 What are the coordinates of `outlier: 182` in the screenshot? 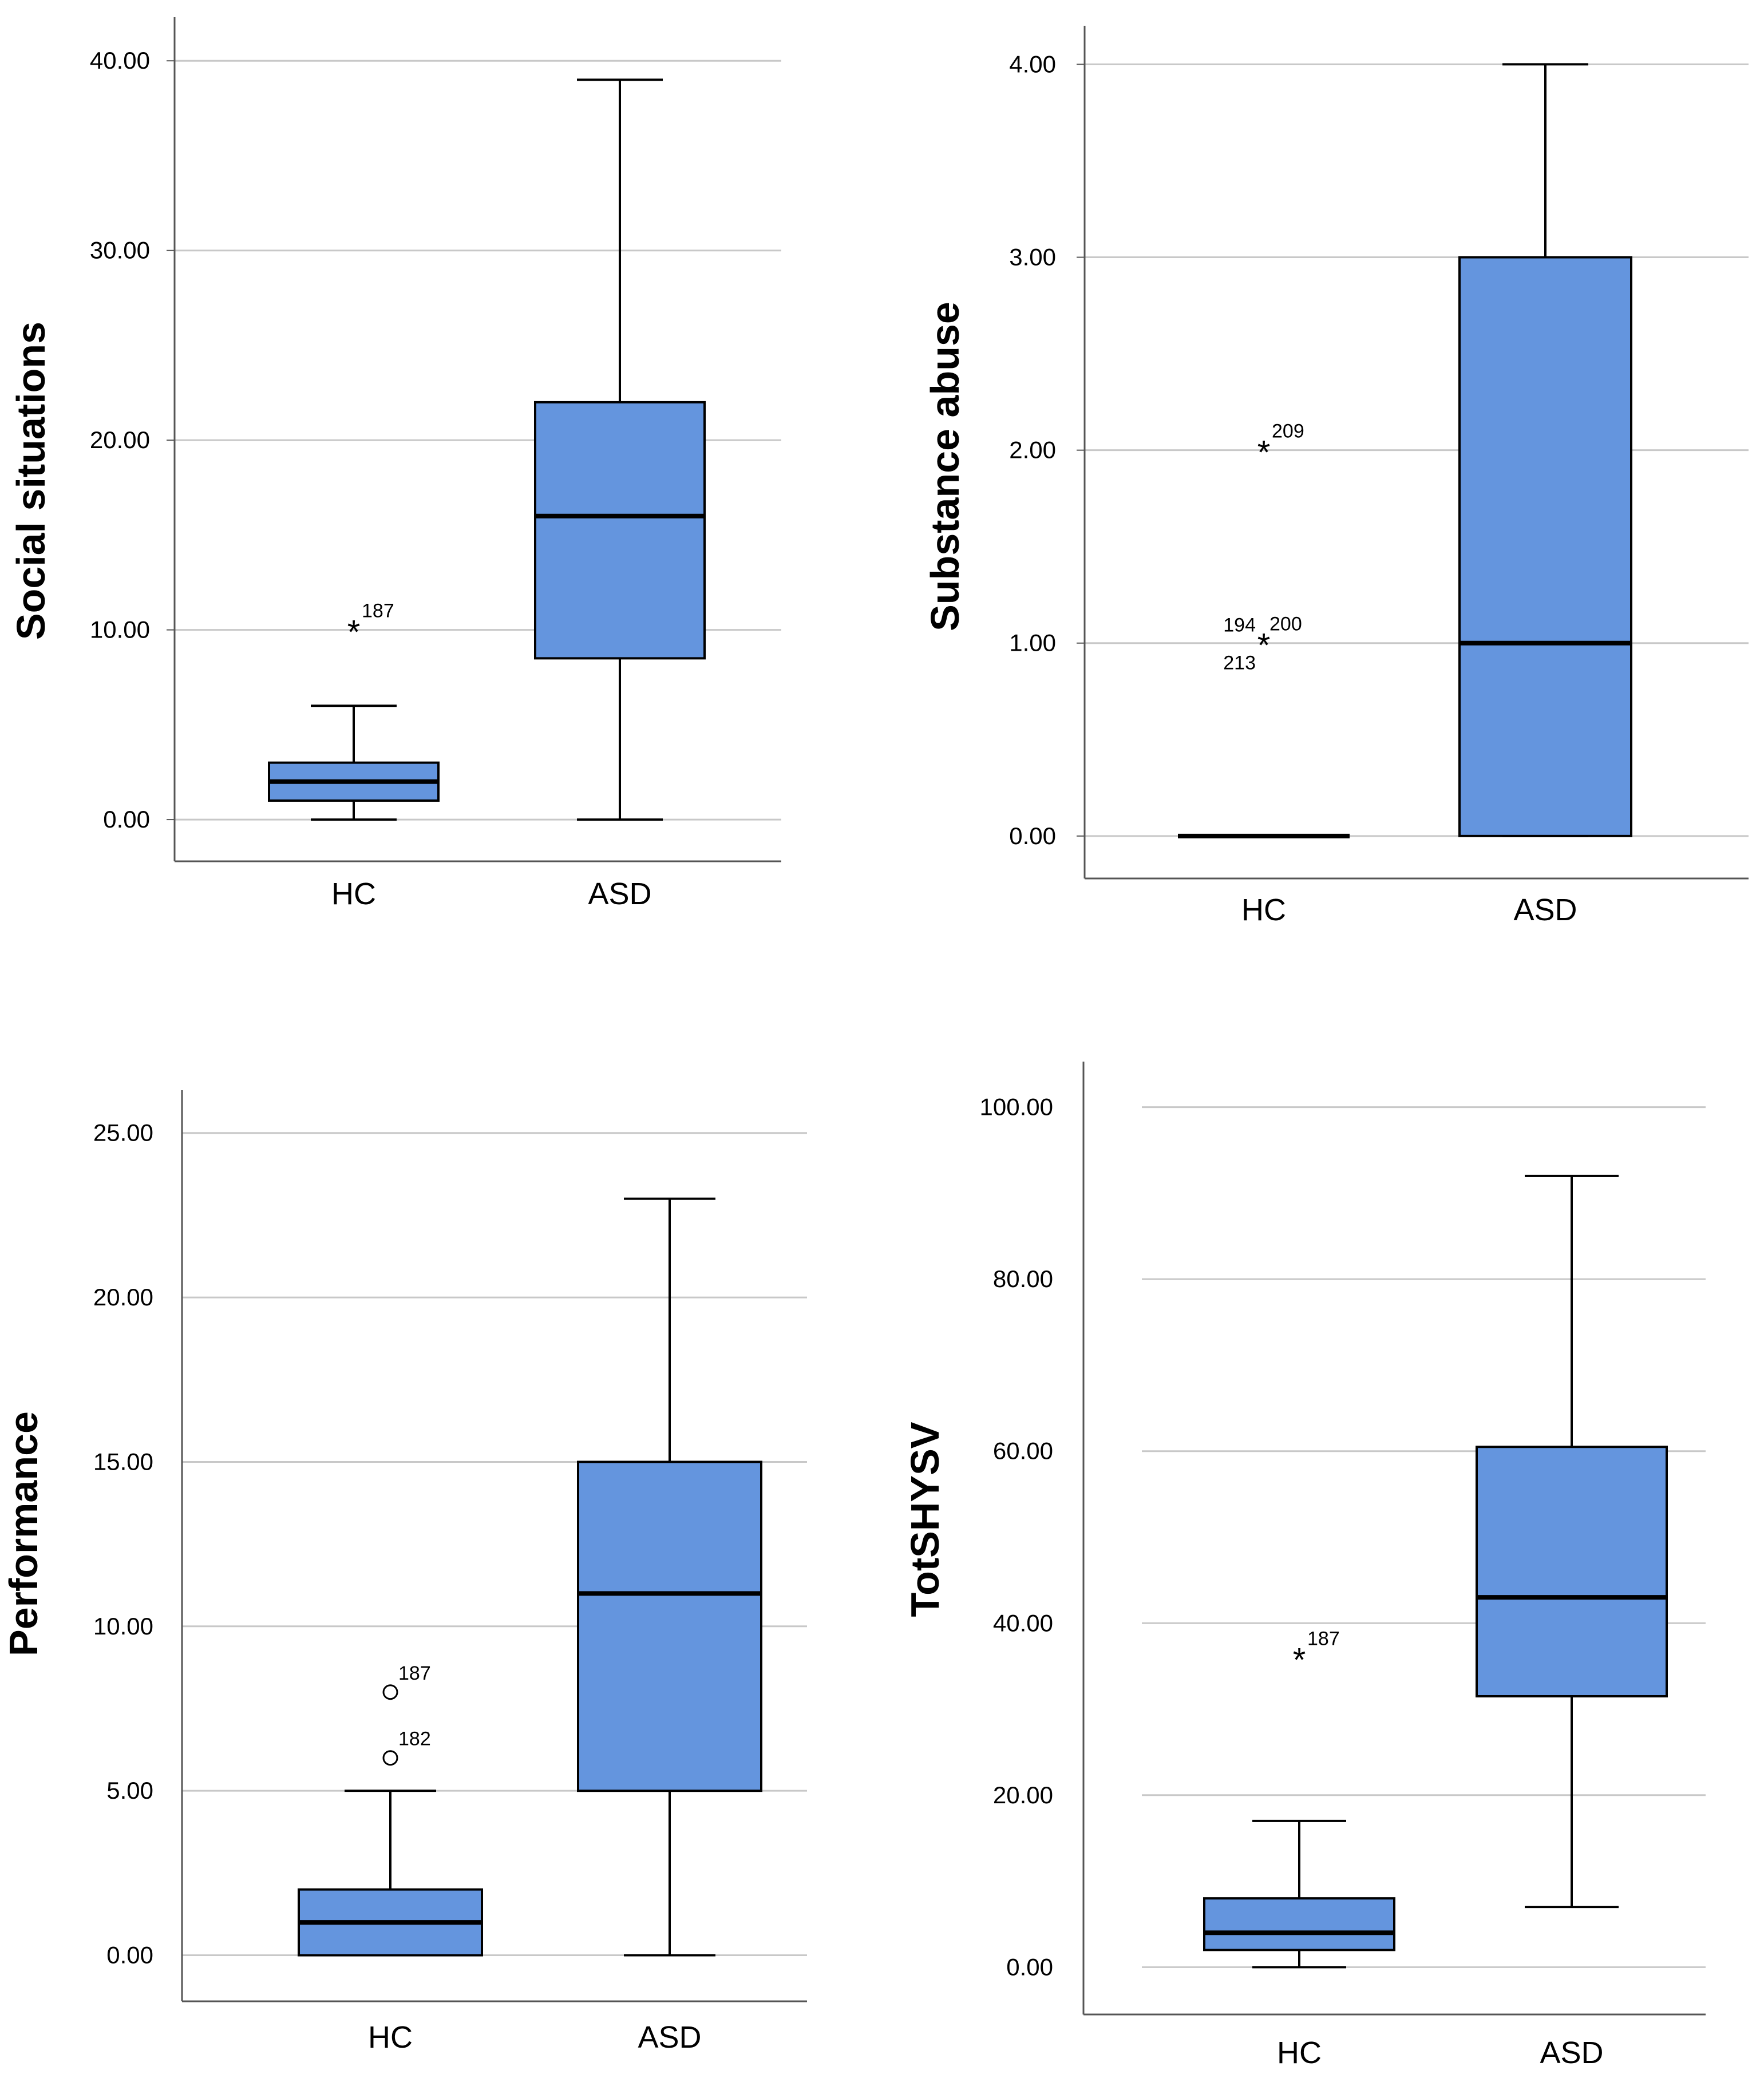 It's located at (407, 1747).